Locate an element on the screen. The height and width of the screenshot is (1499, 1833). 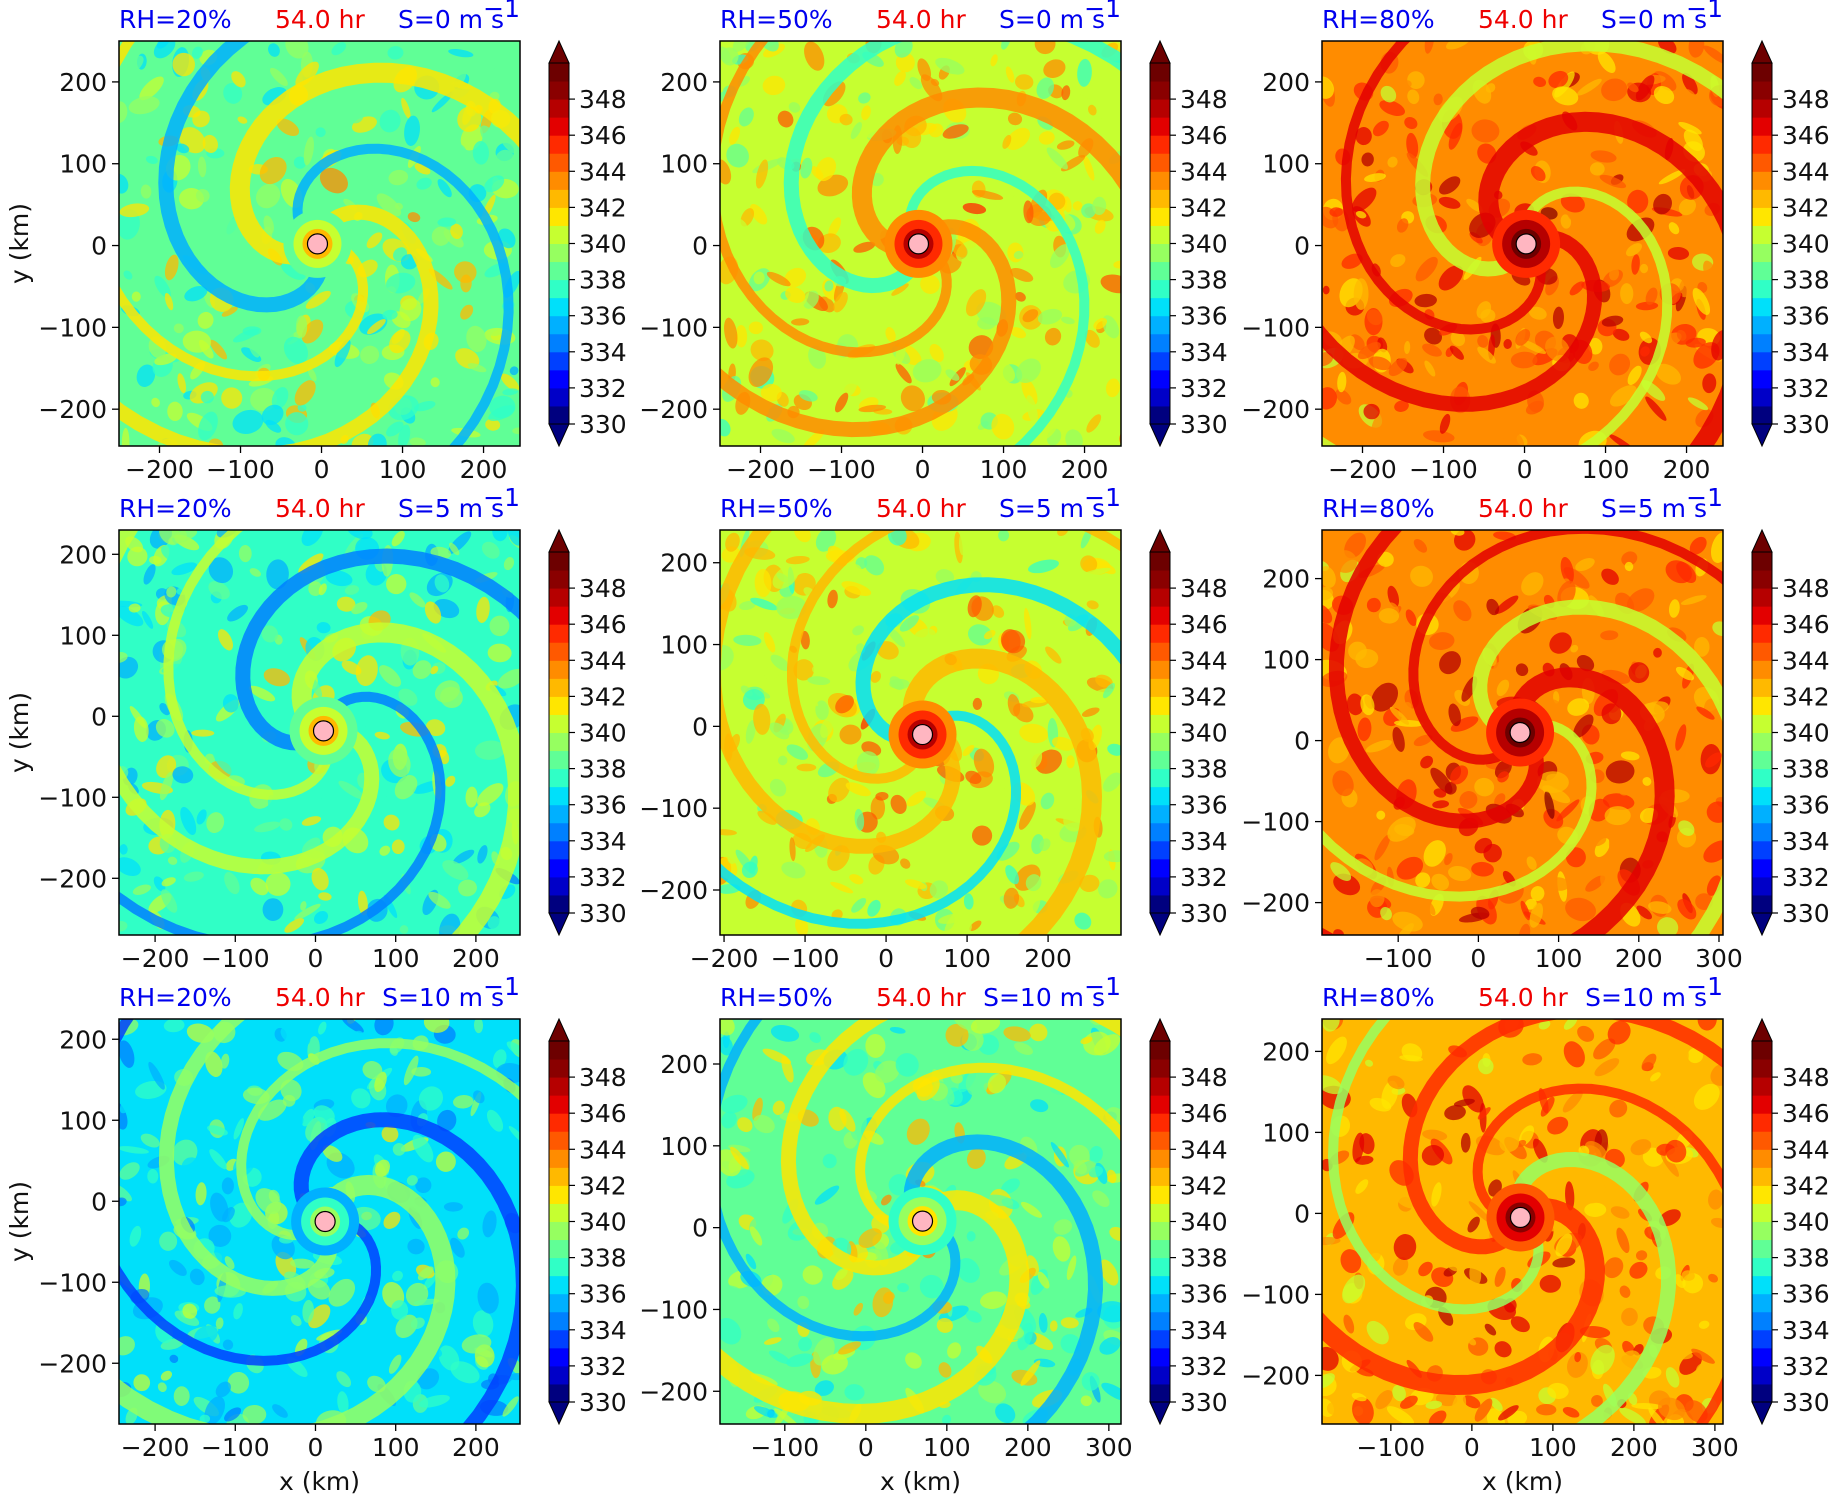
y-axis-label: y (km) is located at coordinates (19, 732).